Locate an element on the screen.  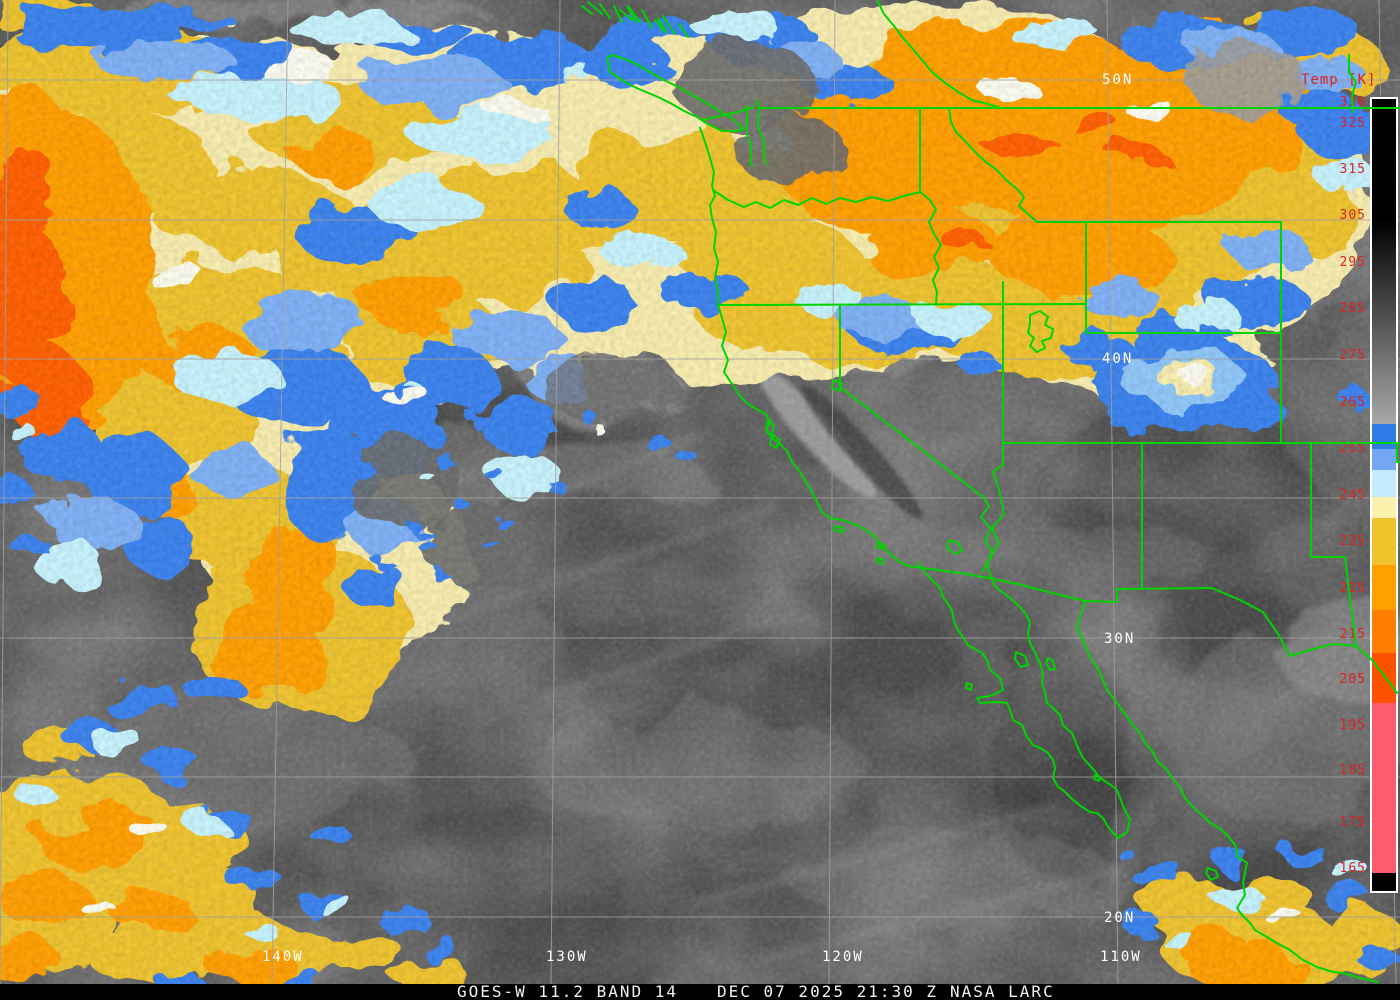
bc-fjords is located at coordinates (609, 12).